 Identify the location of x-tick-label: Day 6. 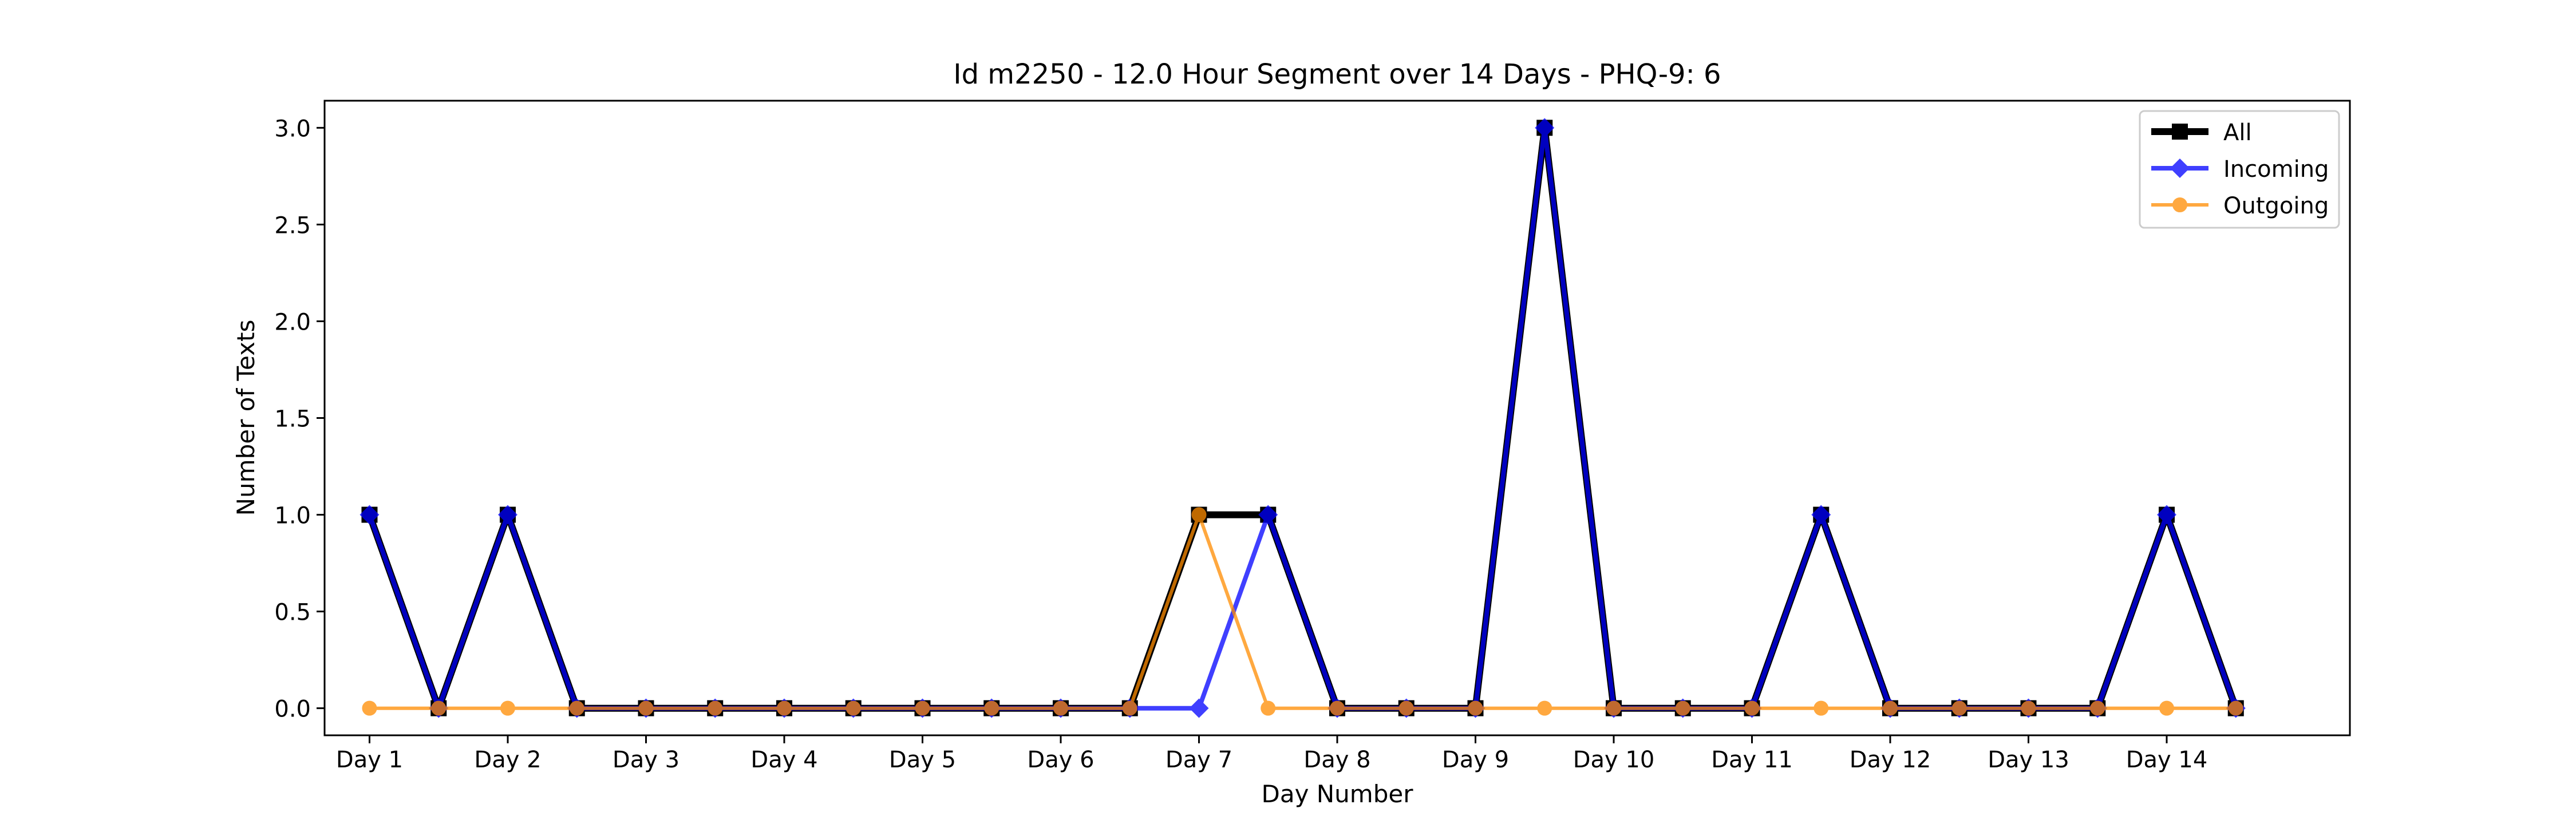
(1060, 760).